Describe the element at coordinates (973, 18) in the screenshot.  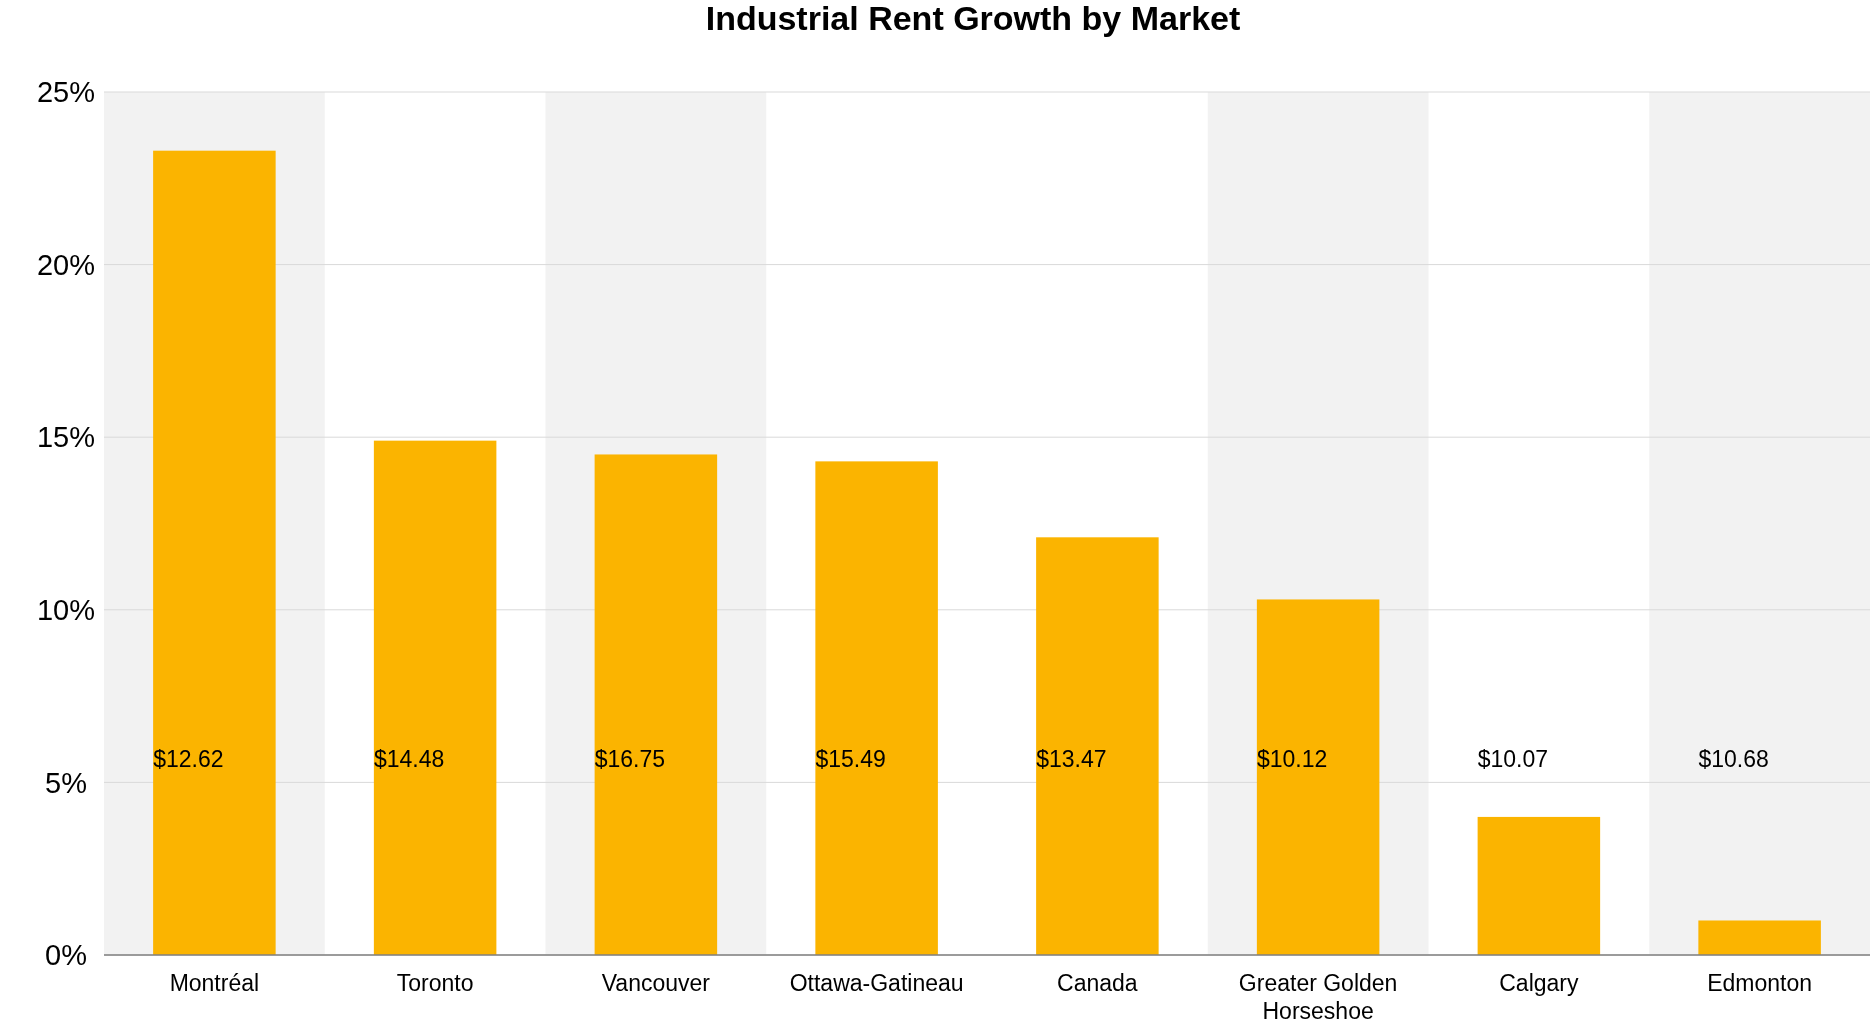
I see `chart-title: Industrial Rent Growth by Market` at that location.